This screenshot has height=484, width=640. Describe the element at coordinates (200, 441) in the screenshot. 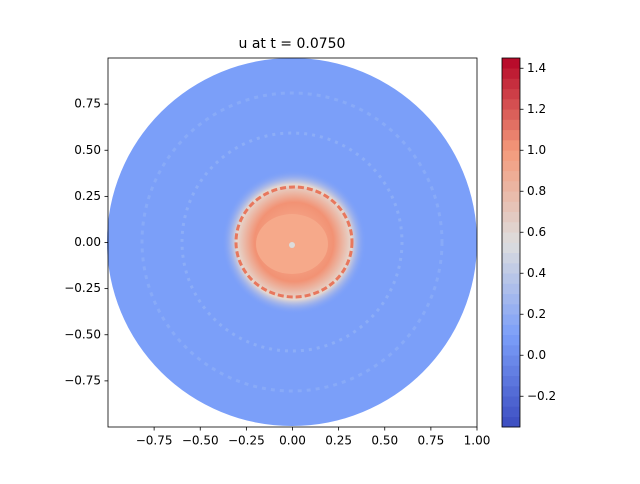

I see `x-tick-label: −0.50` at that location.